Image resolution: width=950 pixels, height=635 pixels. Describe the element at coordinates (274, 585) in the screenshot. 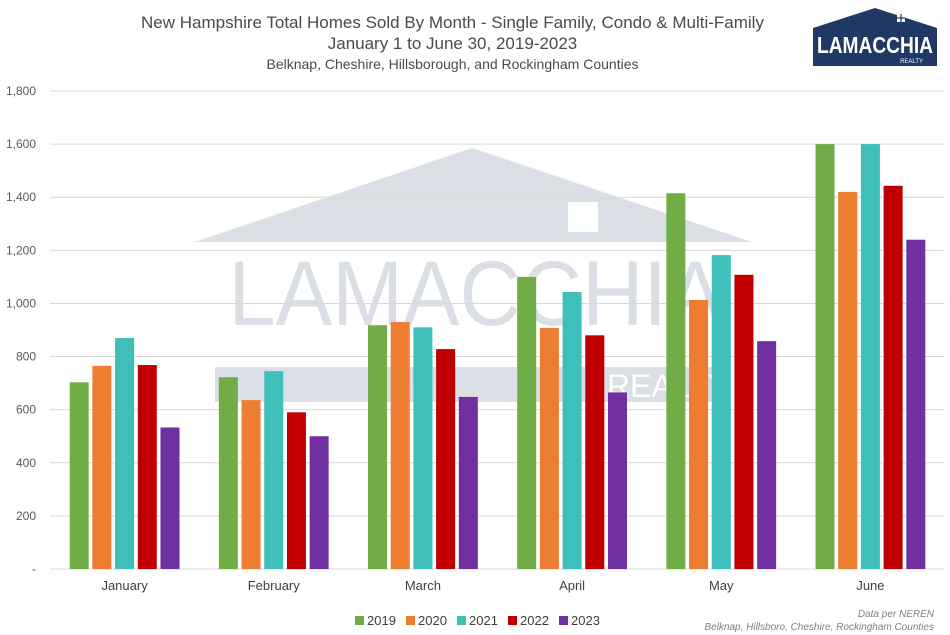

I see `x-tick-label: February` at that location.